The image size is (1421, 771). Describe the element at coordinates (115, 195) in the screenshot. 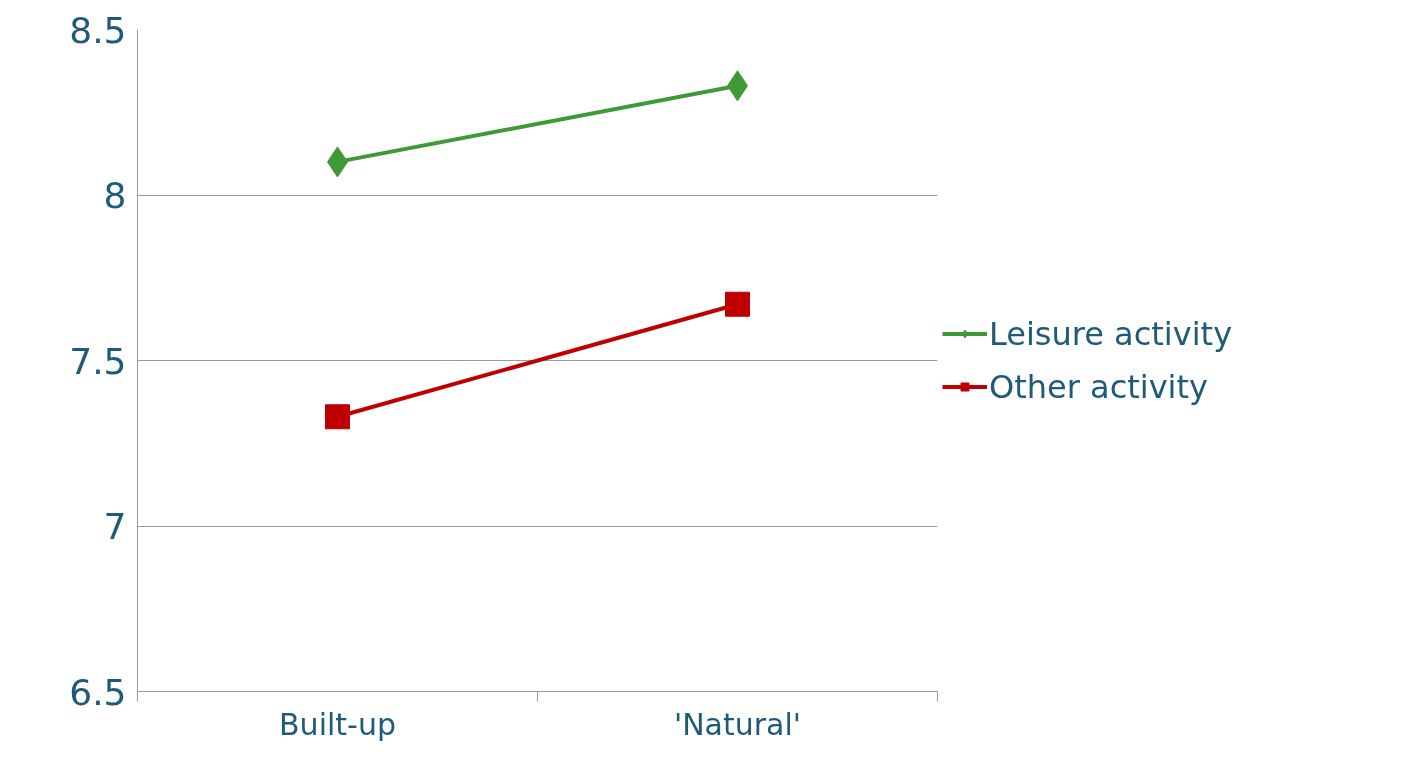

I see `y-tick-label: 8` at that location.